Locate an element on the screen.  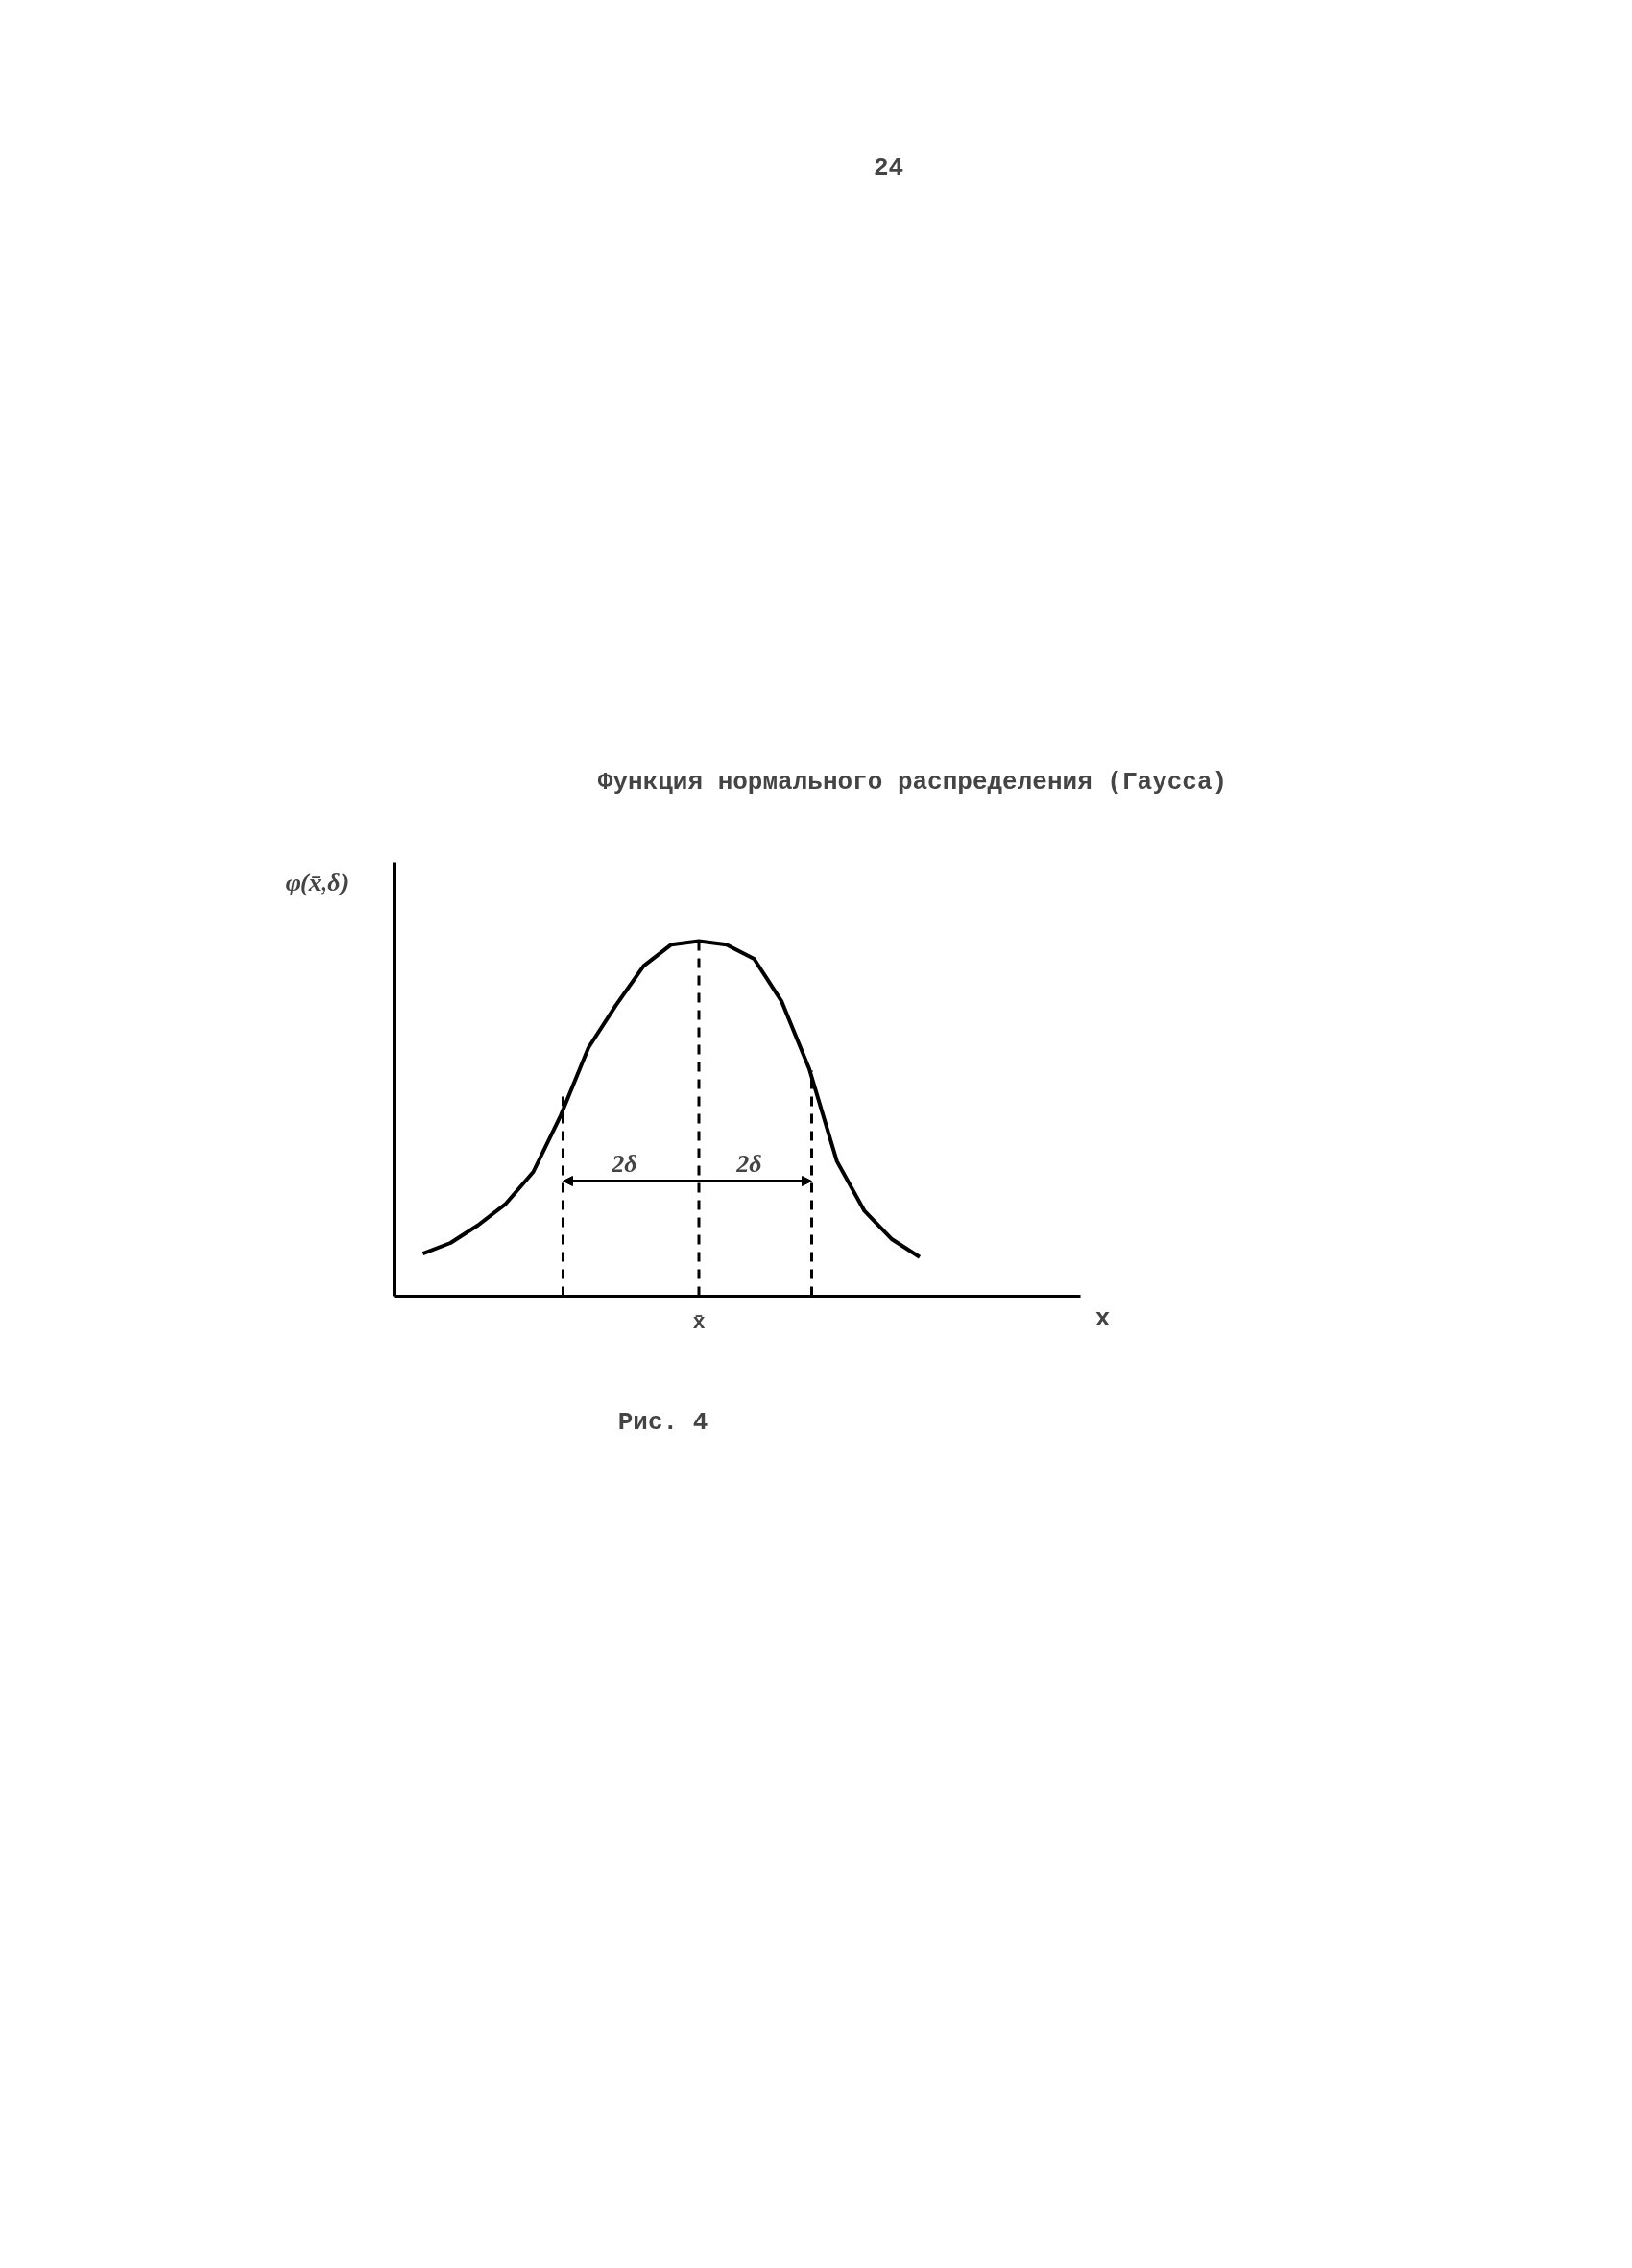
text: 24 is located at coordinates (888, 168).